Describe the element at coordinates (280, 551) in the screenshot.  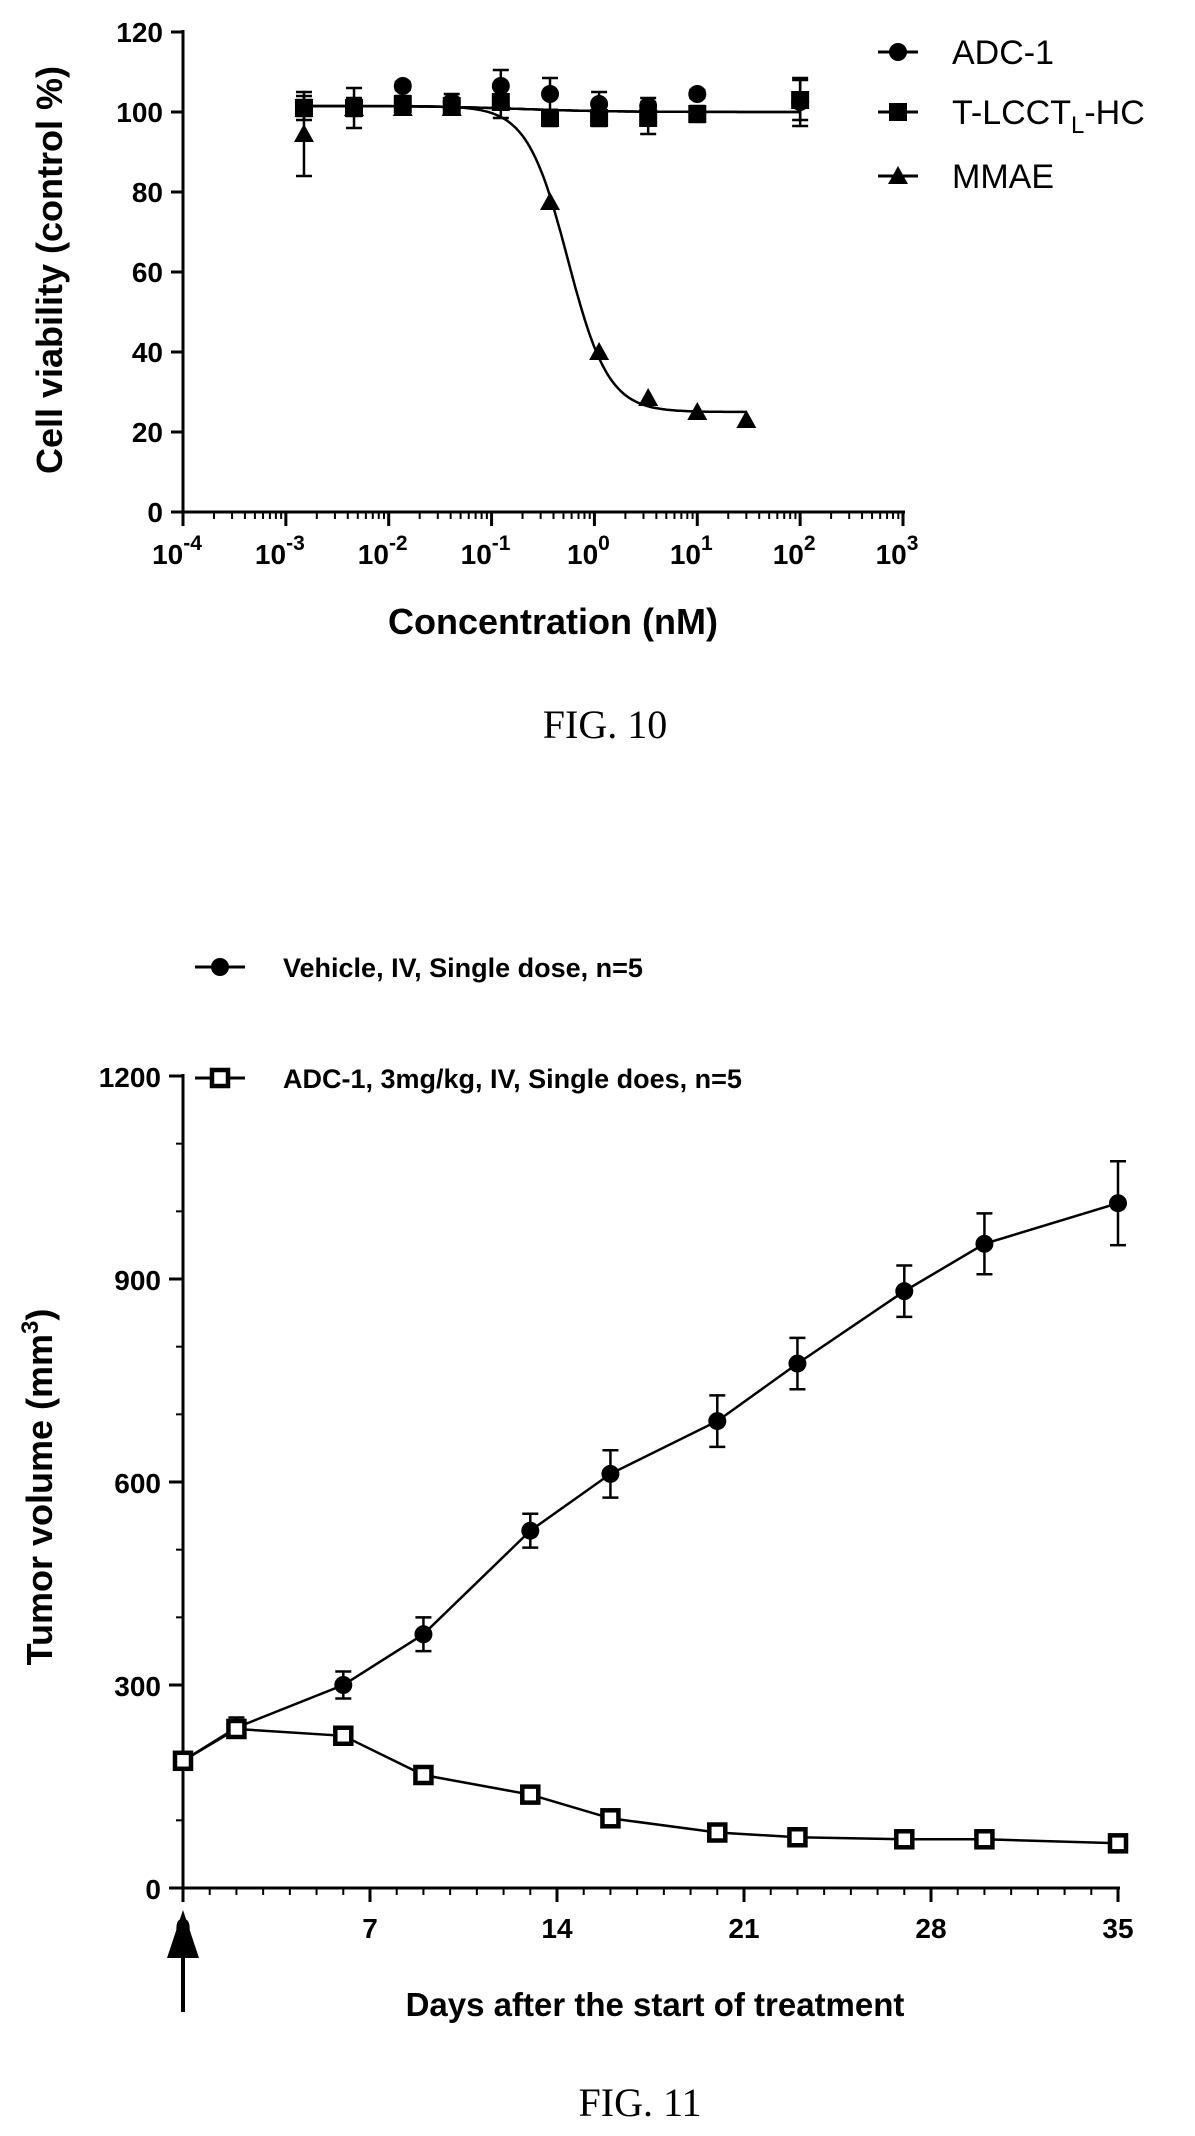
I see `fig10-x-tick-label: 10⁻³` at that location.